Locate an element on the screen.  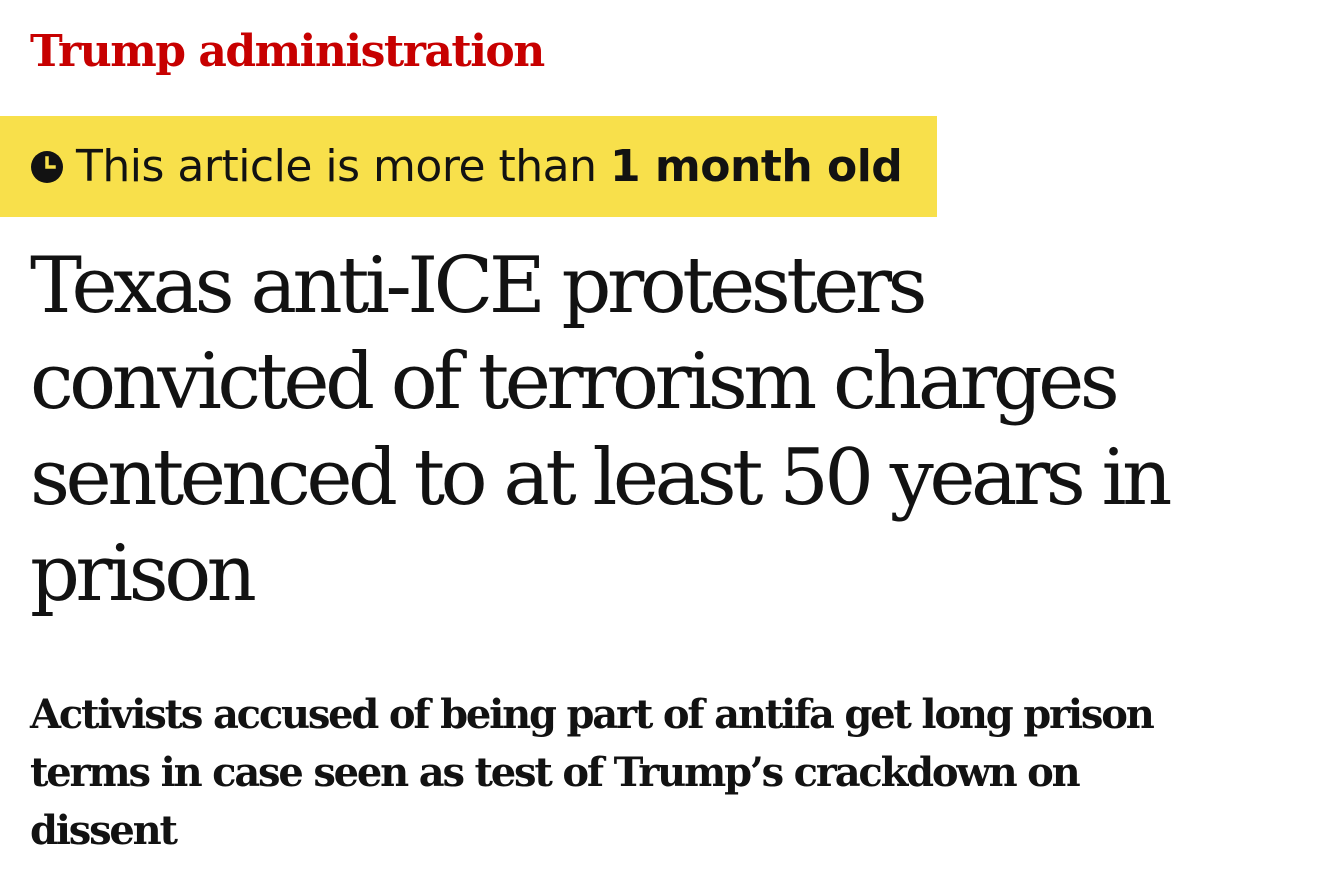
article-age-text: This article is more than 1 month old is located at coordinates (489, 166).